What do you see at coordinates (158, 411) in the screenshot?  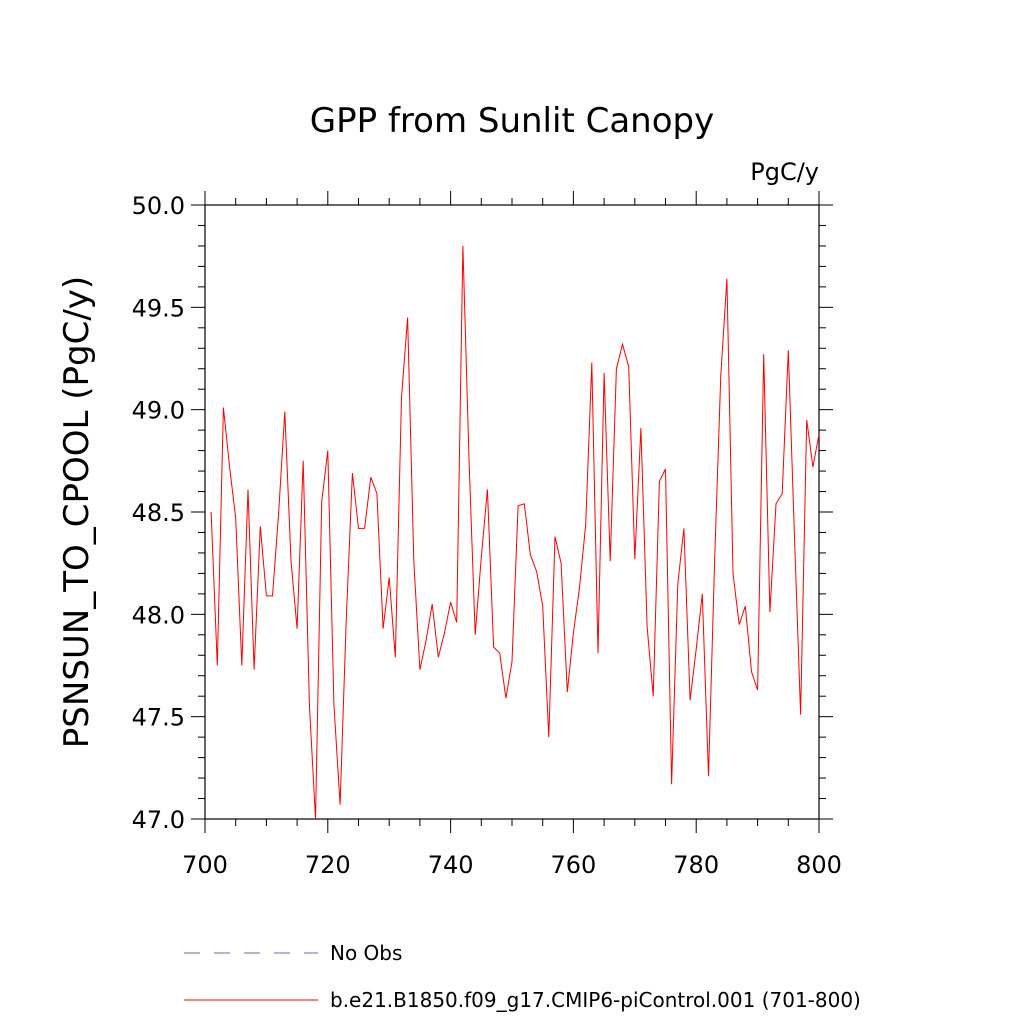 I see `y-tick-label: 49.0` at bounding box center [158, 411].